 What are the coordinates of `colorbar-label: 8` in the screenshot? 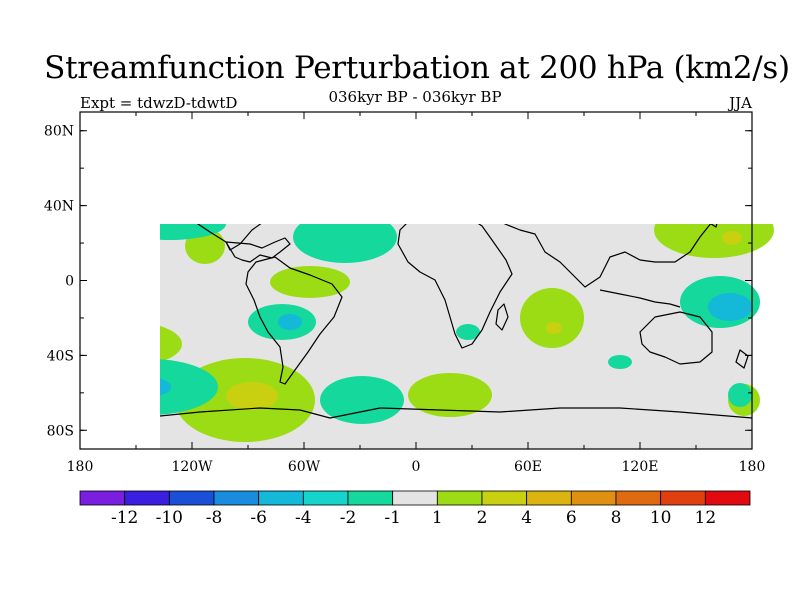 It's located at (616, 518).